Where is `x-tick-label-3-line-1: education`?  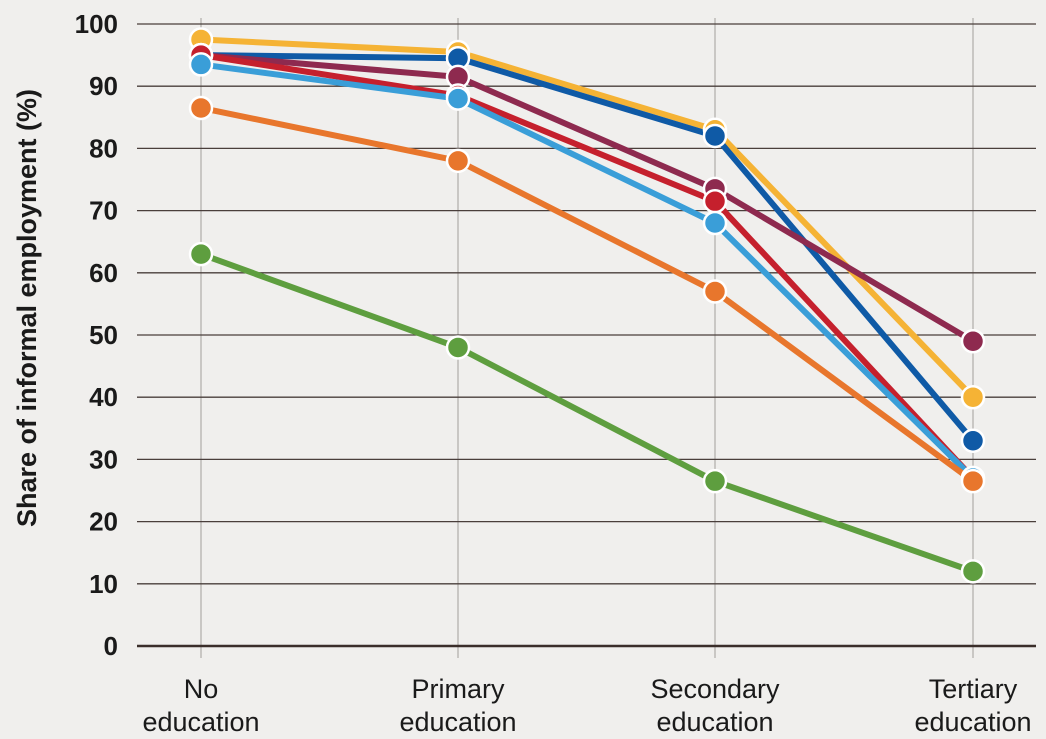 x-tick-label-3-line-1: education is located at coordinates (972, 722).